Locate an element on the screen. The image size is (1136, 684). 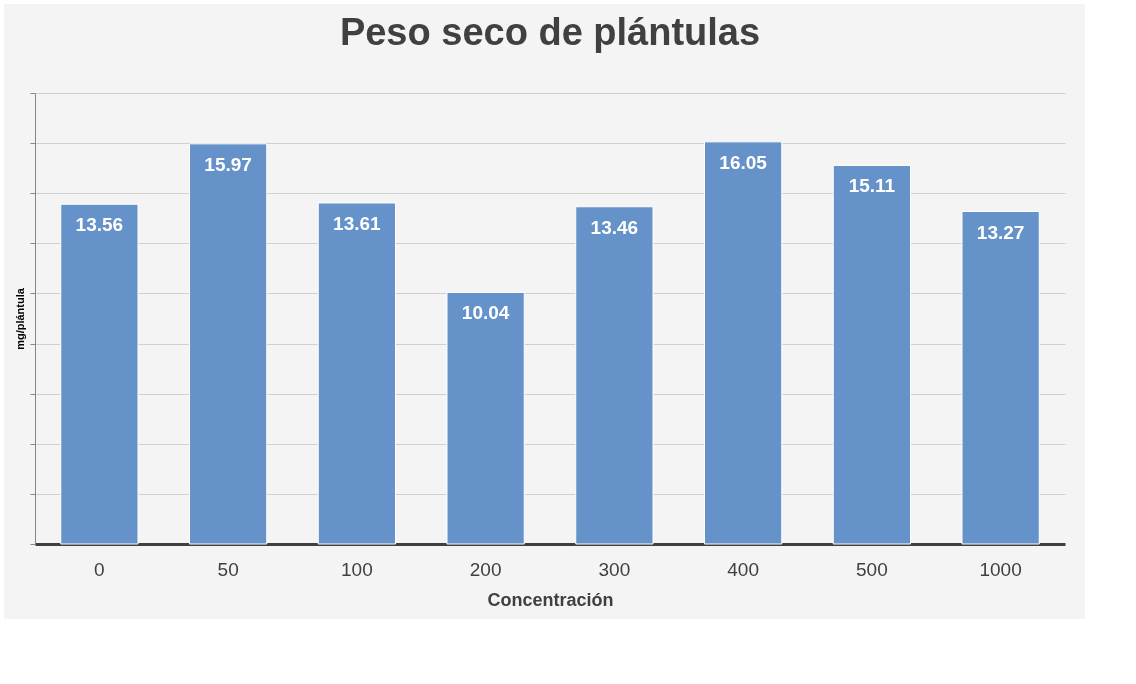
x-tick-label: 300 is located at coordinates (614, 569).